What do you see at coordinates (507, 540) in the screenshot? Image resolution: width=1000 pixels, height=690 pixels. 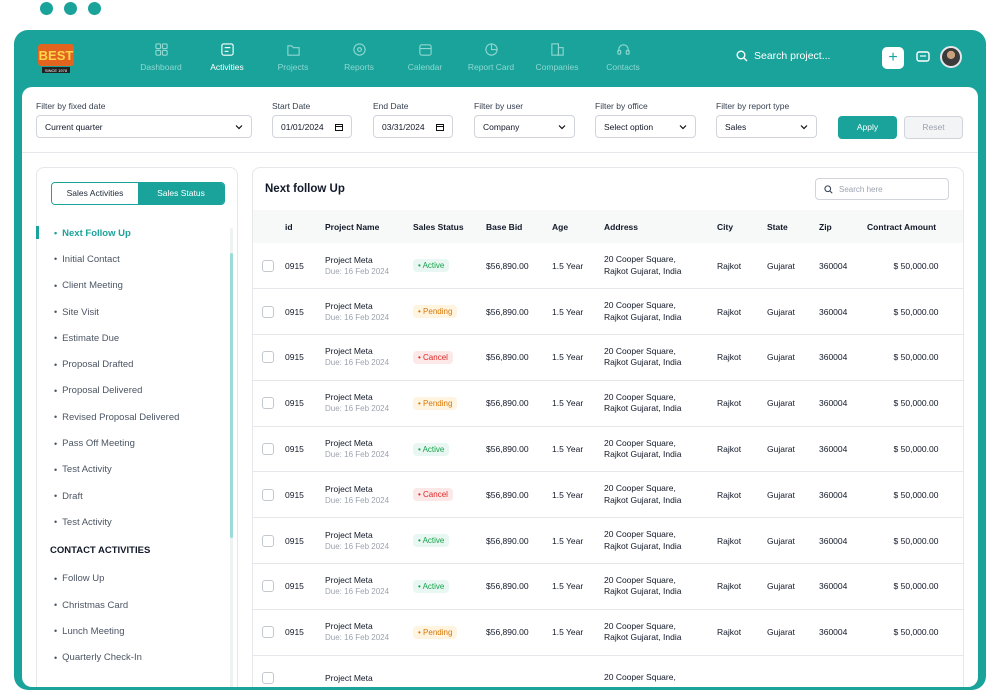 I see `cell-base-bid: $56,890.00` at bounding box center [507, 540].